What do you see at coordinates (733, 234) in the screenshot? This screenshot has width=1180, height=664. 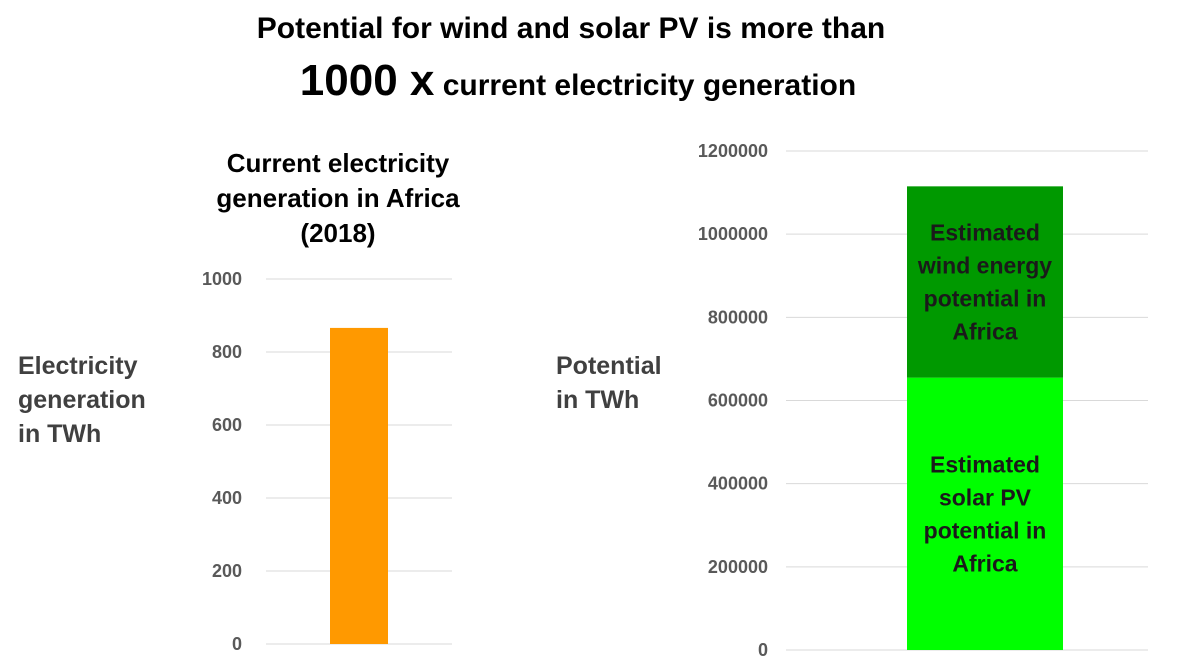 I see `right-y-tick-label: 1000000` at bounding box center [733, 234].